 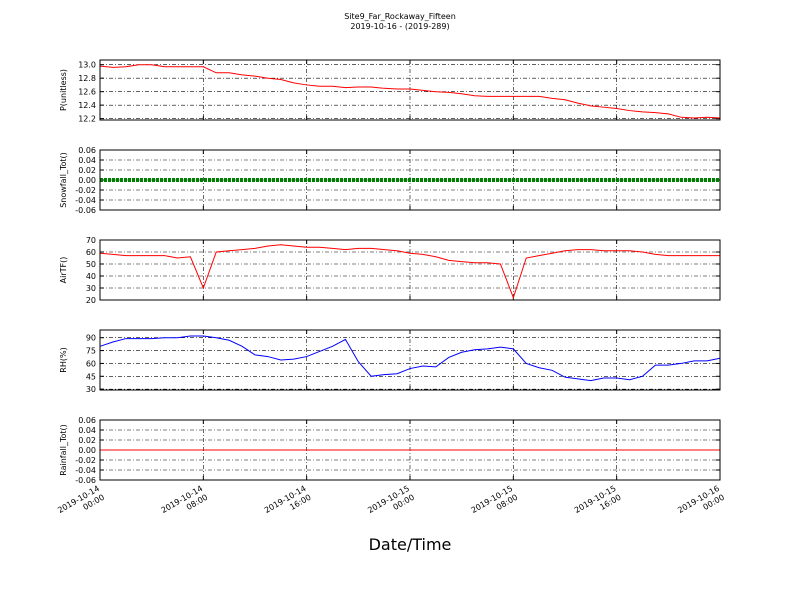 What do you see at coordinates (63, 359) in the screenshot?
I see `y-axis-label: RH(%)` at bounding box center [63, 359].